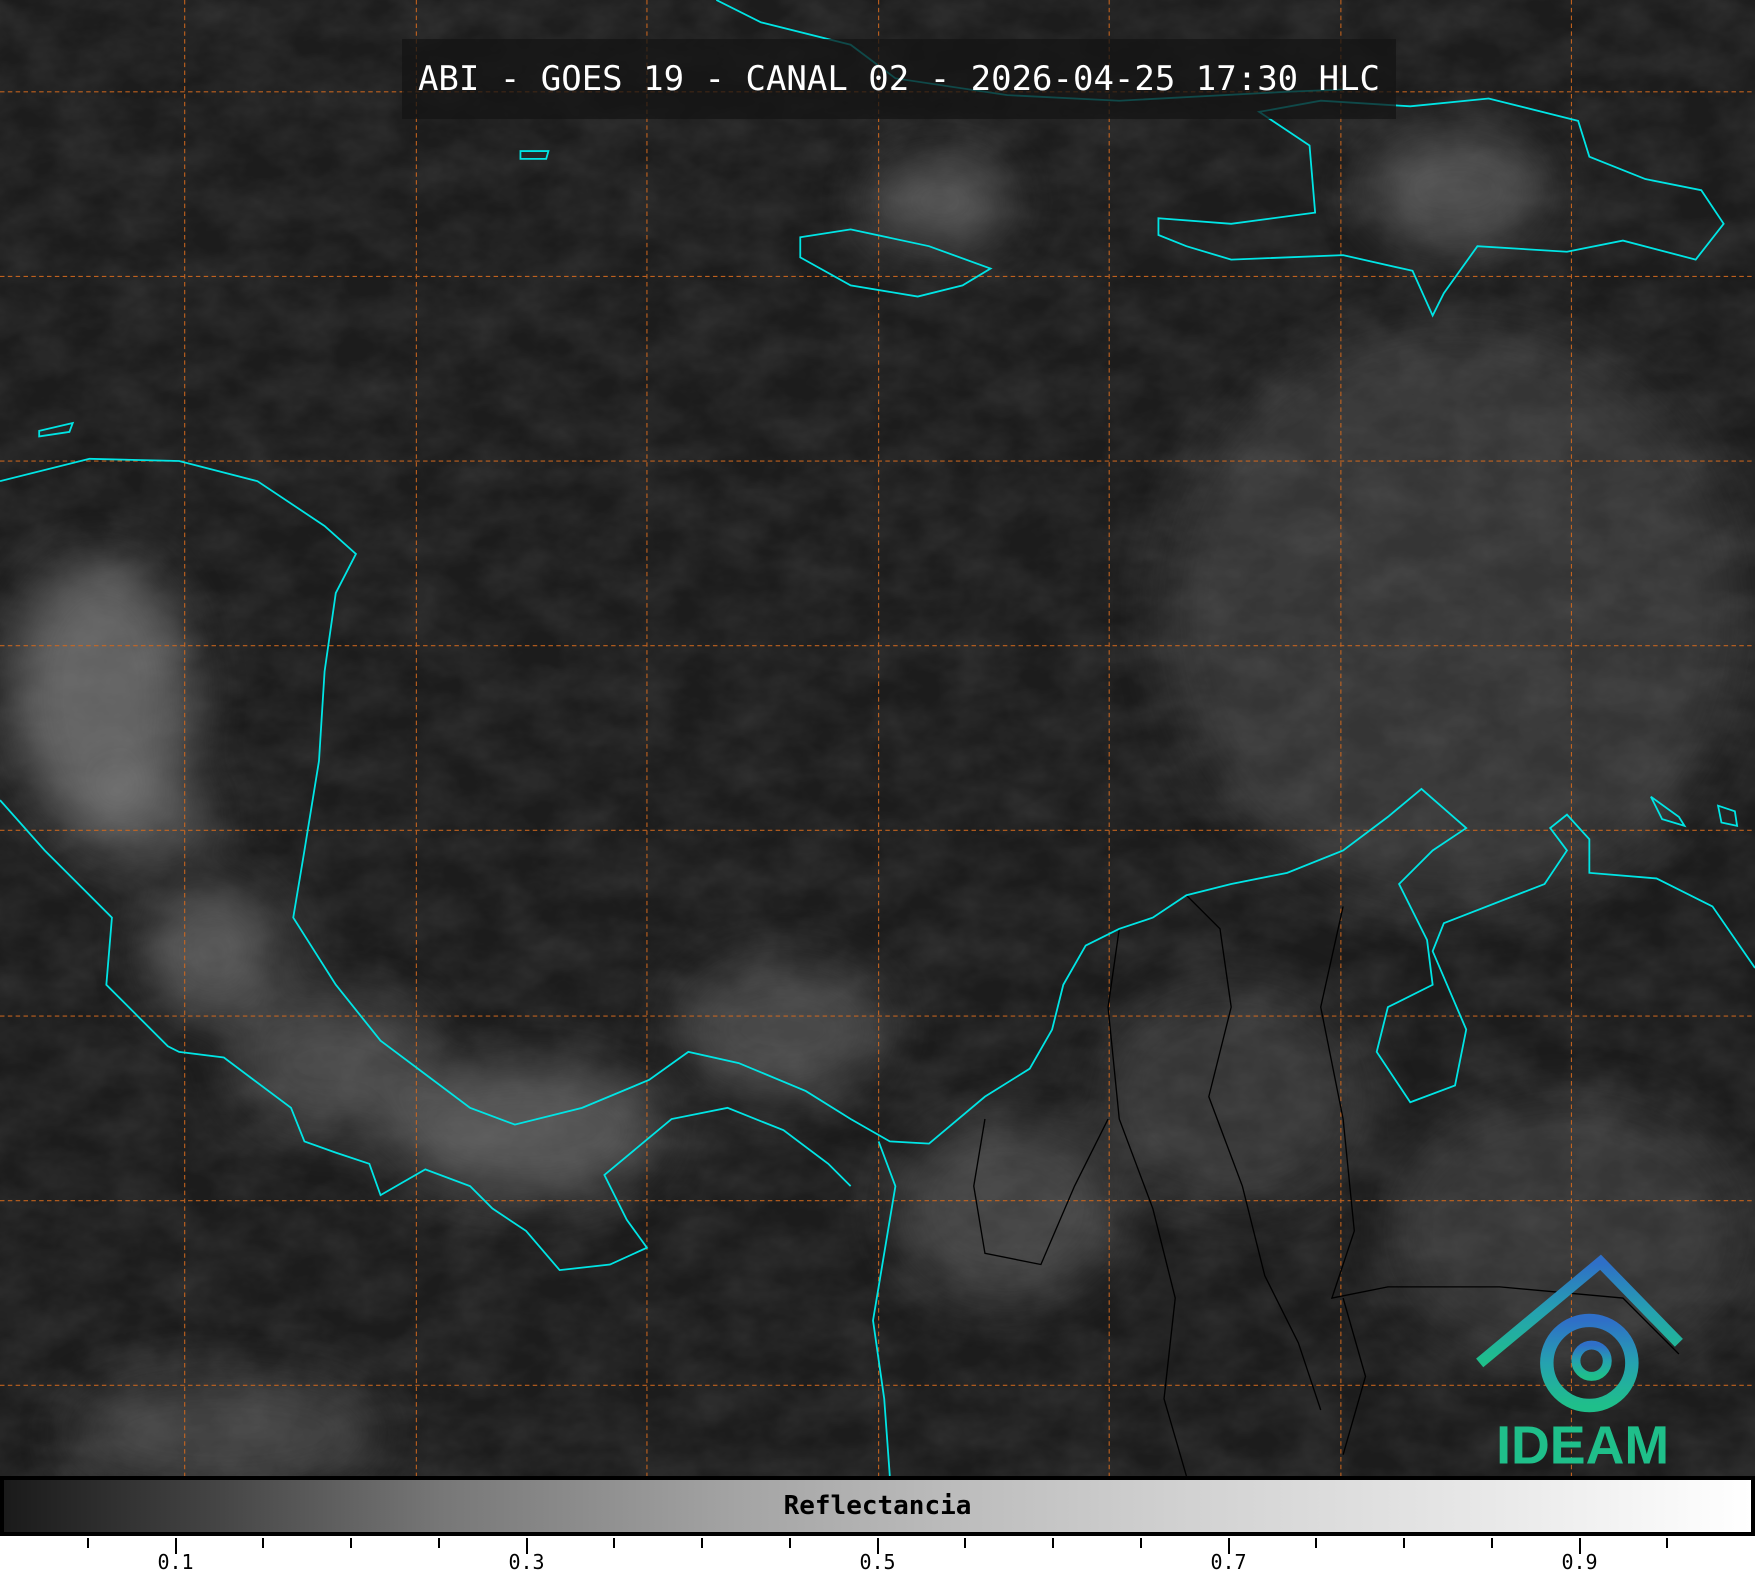 The image size is (1755, 1577). Describe the element at coordinates (1591, 1360) in the screenshot. I see `logo-spiral-core` at that location.